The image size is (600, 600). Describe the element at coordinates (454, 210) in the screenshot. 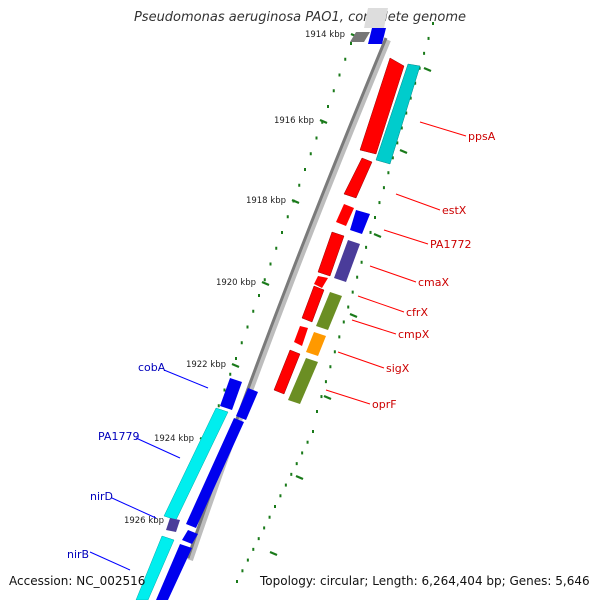

I see `label-estX: estX` at that location.